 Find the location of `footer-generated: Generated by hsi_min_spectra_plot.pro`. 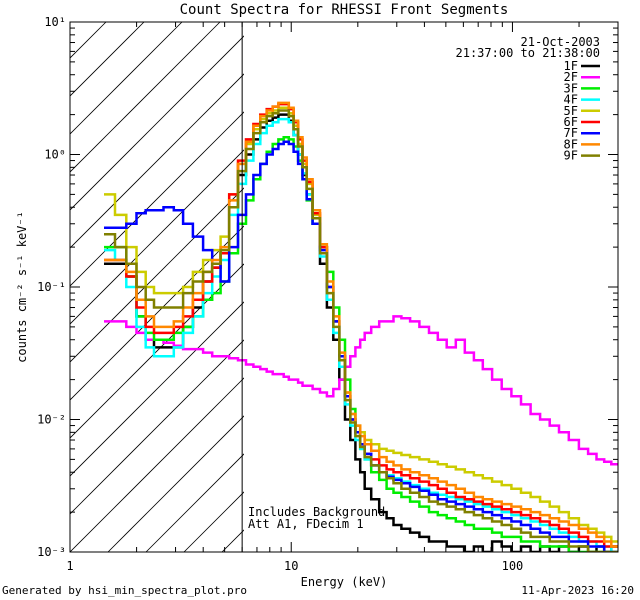

footer-generated: Generated by hsi_min_spectra_plot.pro is located at coordinates (125, 590).